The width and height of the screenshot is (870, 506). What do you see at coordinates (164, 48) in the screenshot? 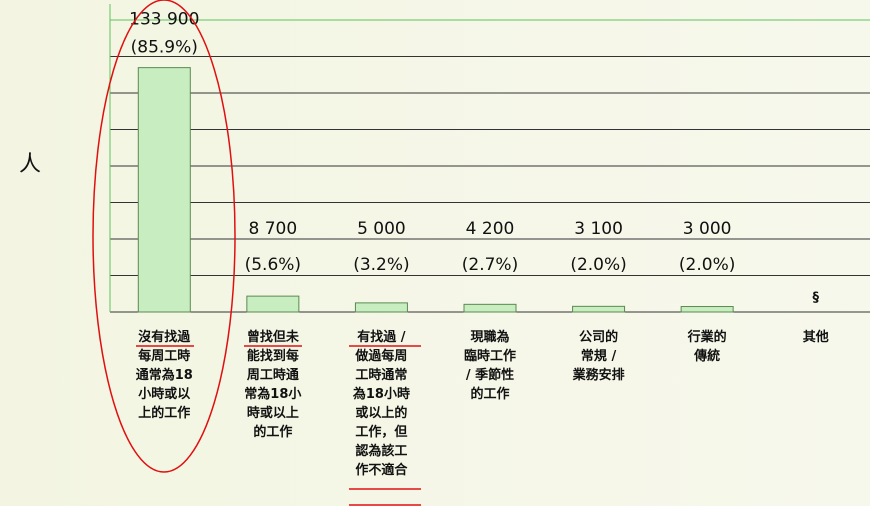
I see `percentage-label: (85.9%)` at bounding box center [164, 48].